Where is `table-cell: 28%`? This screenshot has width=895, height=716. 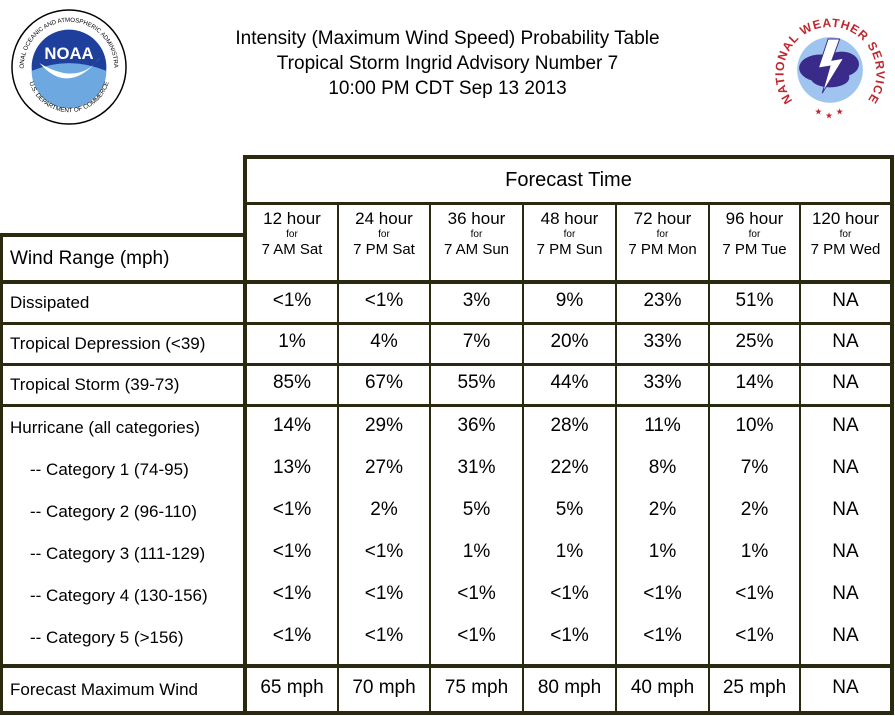 table-cell: 28% is located at coordinates (569, 425).